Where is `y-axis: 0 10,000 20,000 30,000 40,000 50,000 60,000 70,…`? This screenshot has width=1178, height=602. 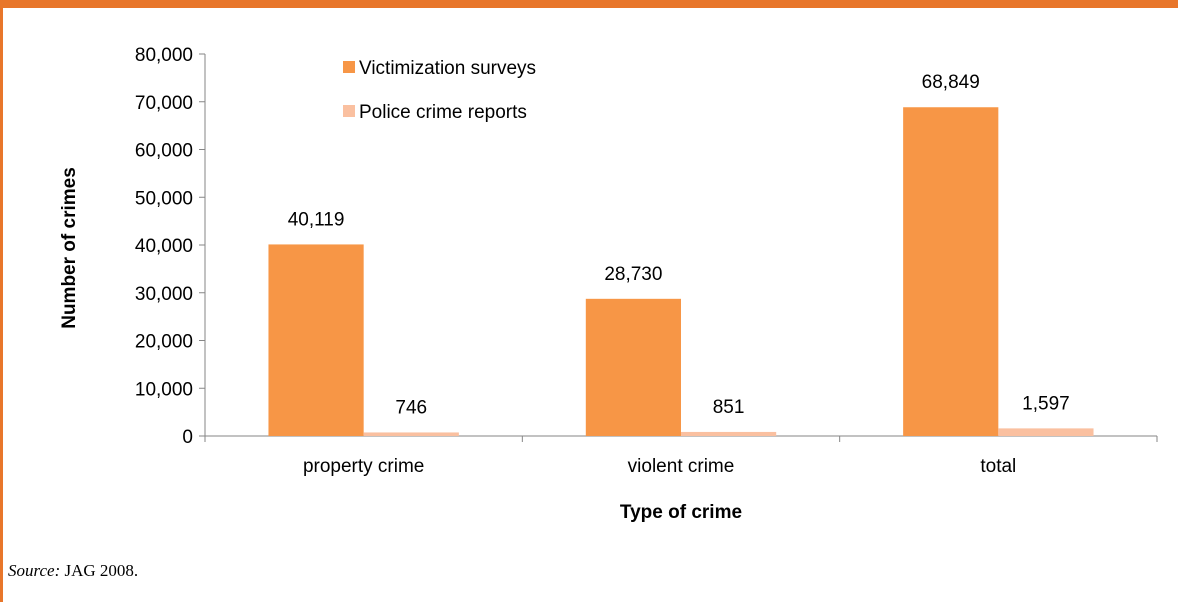
y-axis: 0 10,000 20,000 30,000 40,000 50,000 60,000 70,… is located at coordinates (170, 246).